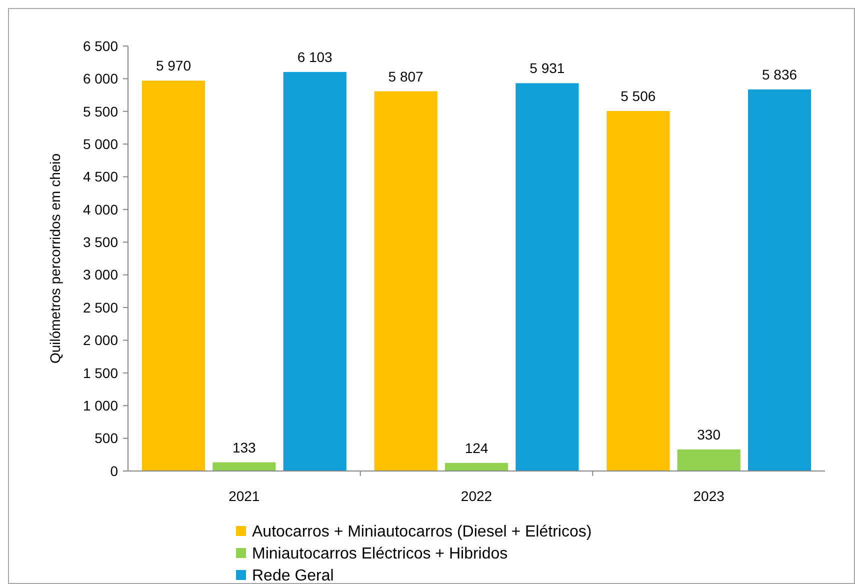 The image size is (855, 584). I want to click on data-label: 5 931, so click(547, 68).